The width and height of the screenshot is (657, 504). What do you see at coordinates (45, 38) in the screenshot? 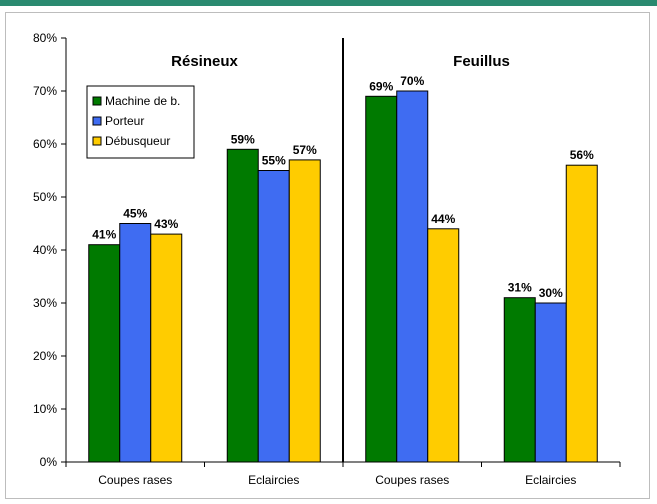
I see `y-tick-label: 80%` at bounding box center [45, 38].